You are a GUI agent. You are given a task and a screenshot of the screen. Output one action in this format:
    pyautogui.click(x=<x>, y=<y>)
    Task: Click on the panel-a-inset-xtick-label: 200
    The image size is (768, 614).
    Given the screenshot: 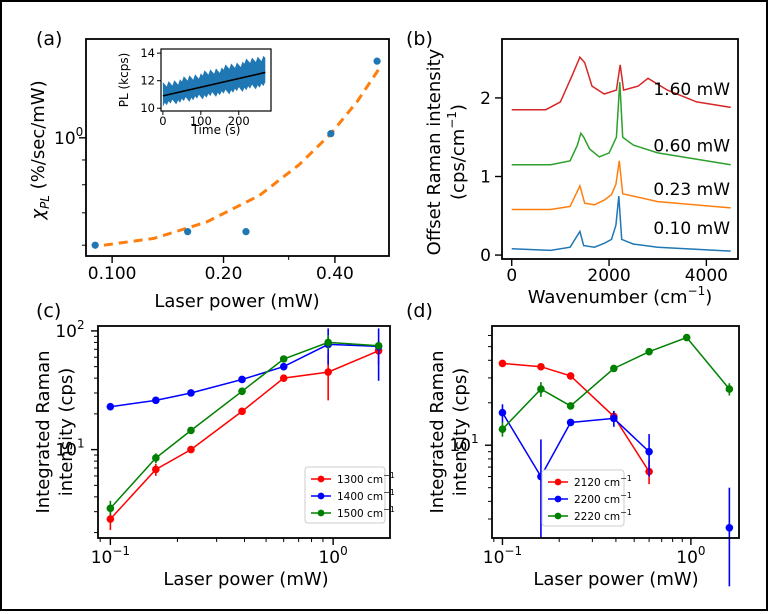 What is the action you would take?
    pyautogui.click(x=239, y=121)
    